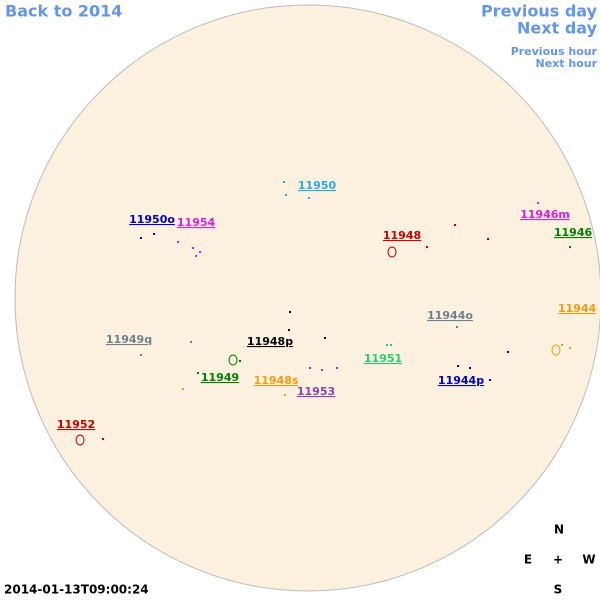  I want to click on compass-north: N, so click(559, 530).